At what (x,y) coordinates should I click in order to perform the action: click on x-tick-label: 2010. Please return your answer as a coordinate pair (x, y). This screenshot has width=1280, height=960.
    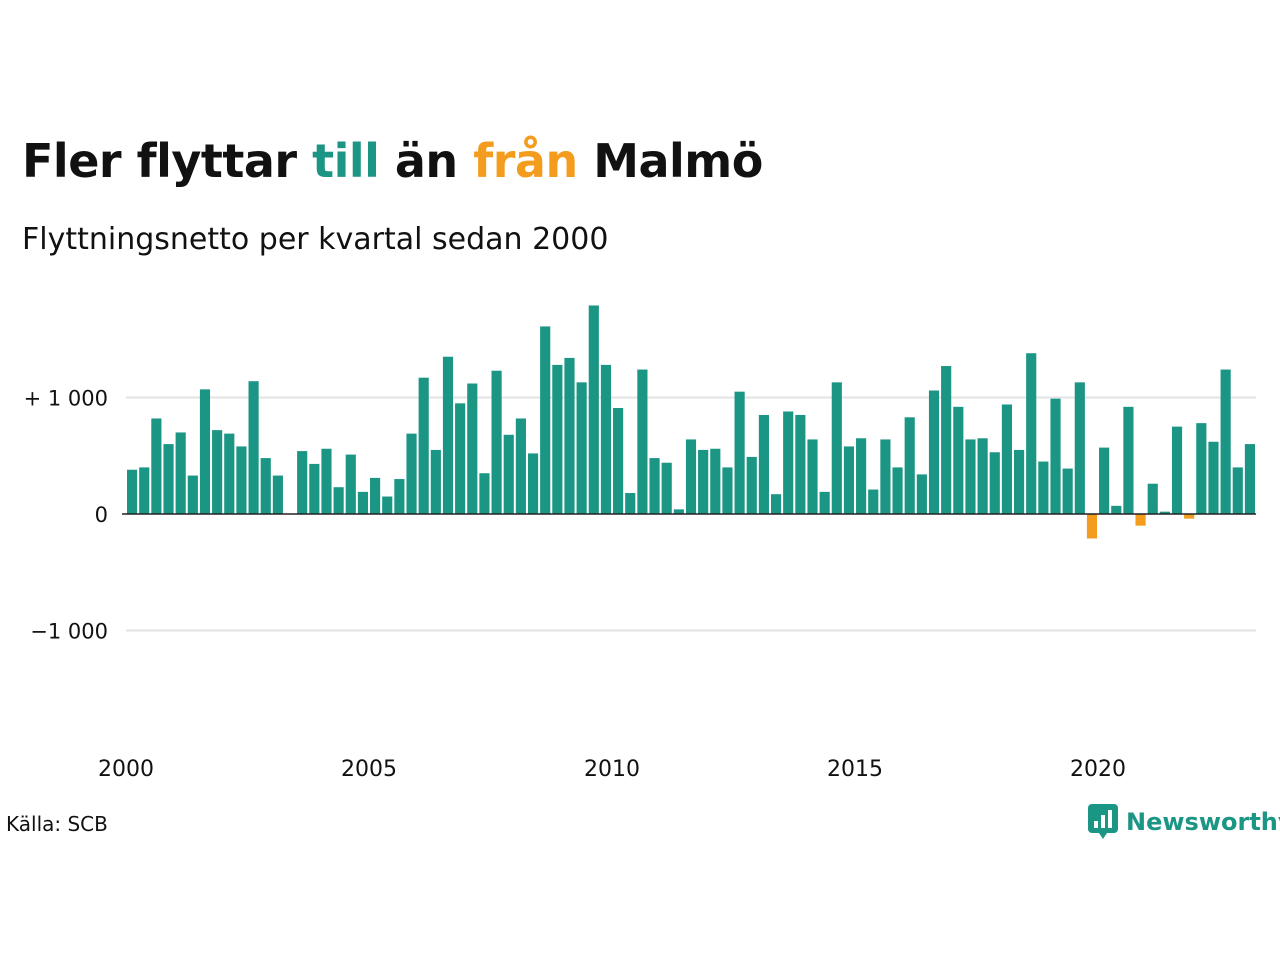
    Looking at the image, I should click on (612, 769).